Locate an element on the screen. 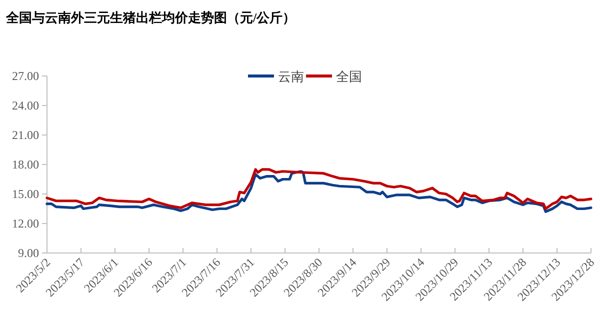 This screenshot has height=321, width=608. legend-label: 全国 is located at coordinates (349, 76).